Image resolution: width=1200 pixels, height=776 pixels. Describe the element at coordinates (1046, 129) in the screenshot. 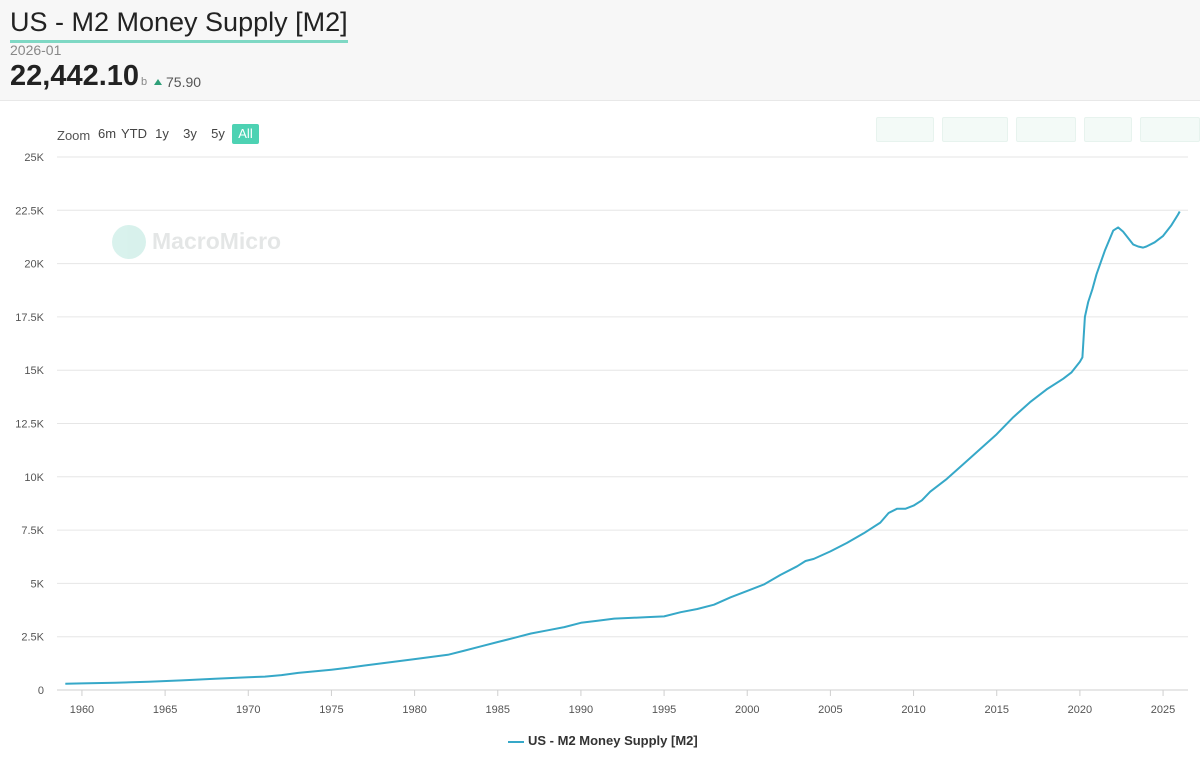

I see `image-button` at that location.